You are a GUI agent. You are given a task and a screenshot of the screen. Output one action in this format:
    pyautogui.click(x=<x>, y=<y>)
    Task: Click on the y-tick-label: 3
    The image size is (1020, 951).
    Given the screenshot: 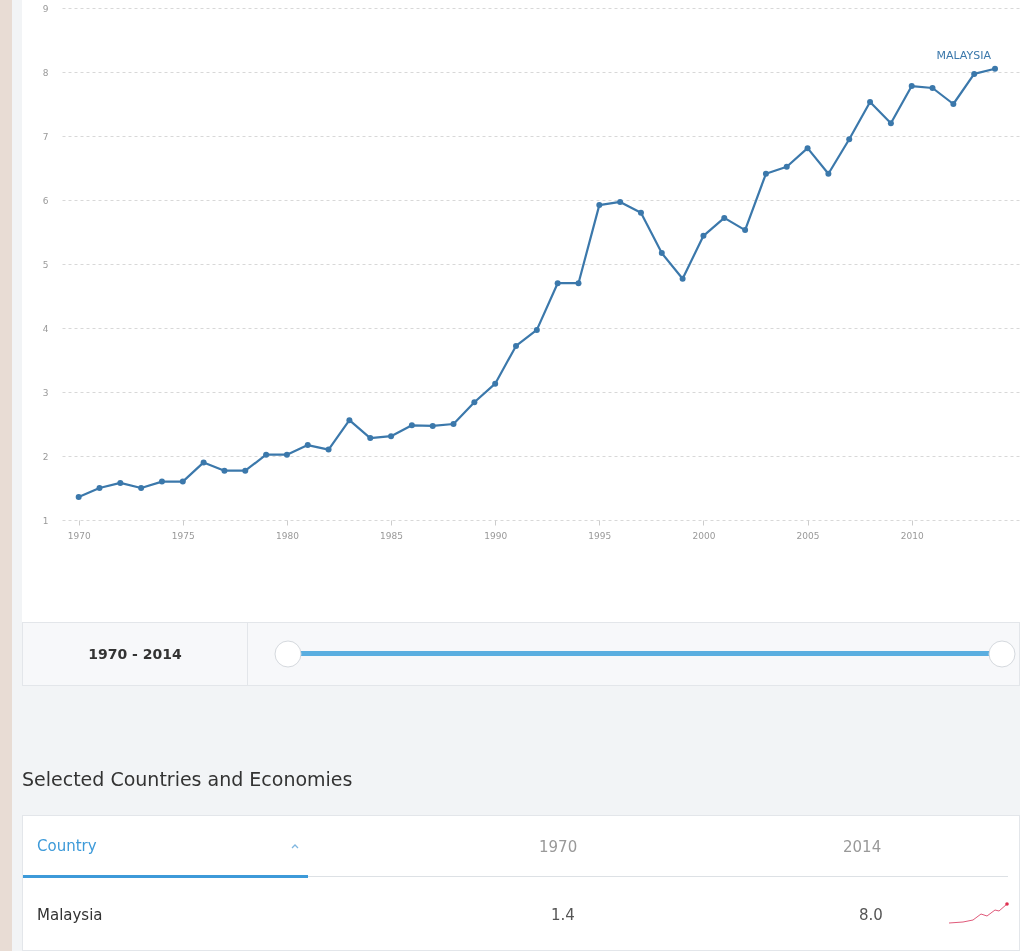 What is the action you would take?
    pyautogui.click(x=45, y=392)
    